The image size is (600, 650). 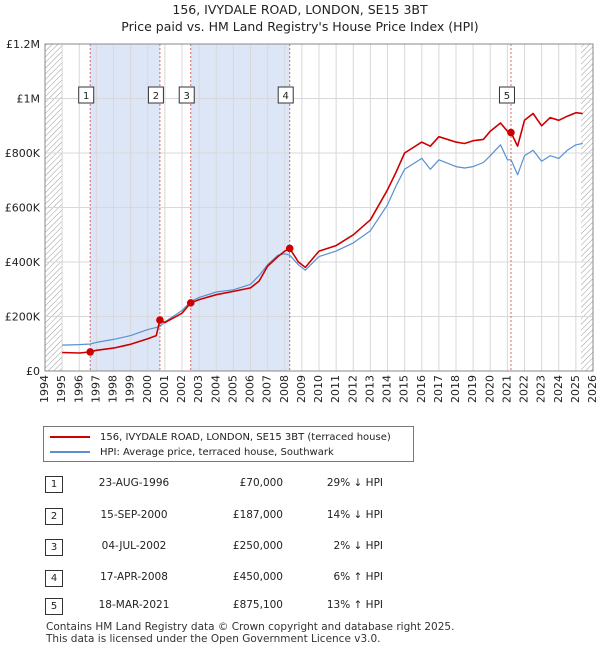 What do you see at coordinates (29, 99) in the screenshot?
I see `y-tick-label: £1M` at bounding box center [29, 99].